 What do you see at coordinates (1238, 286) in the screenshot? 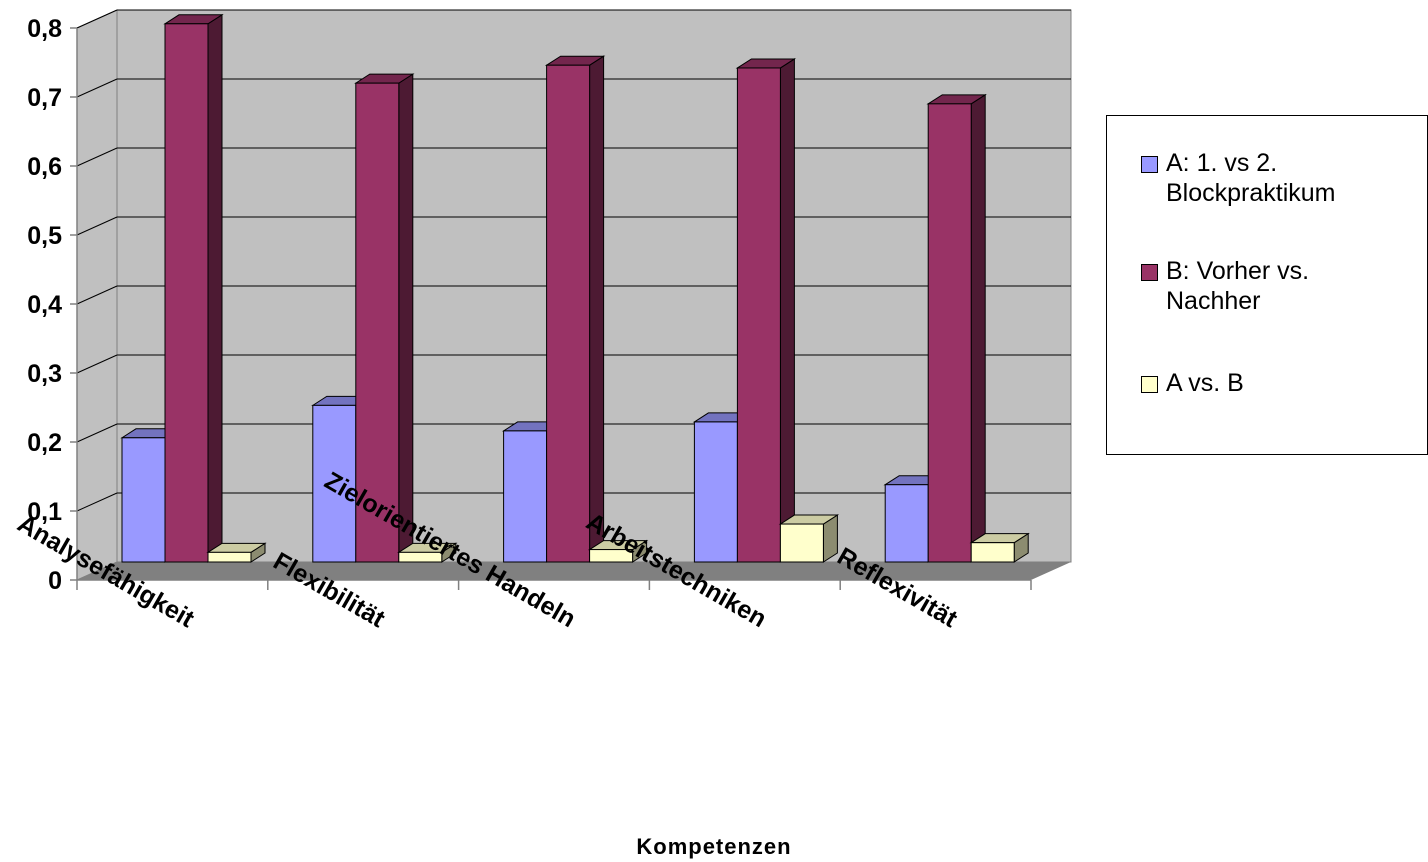
I see `legend-label-series-b: B: Vorher vs. Nachher` at bounding box center [1238, 286].